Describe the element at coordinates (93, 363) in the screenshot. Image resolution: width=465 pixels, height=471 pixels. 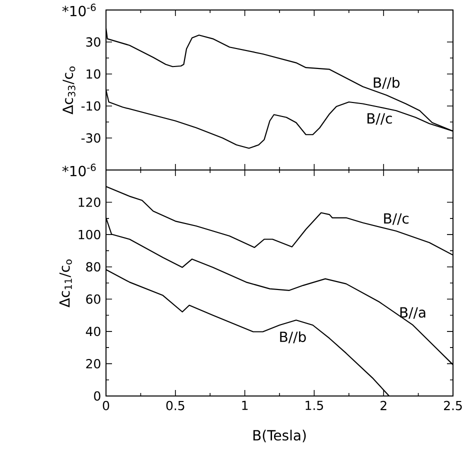
I see `y-tick-label: 20` at that location.